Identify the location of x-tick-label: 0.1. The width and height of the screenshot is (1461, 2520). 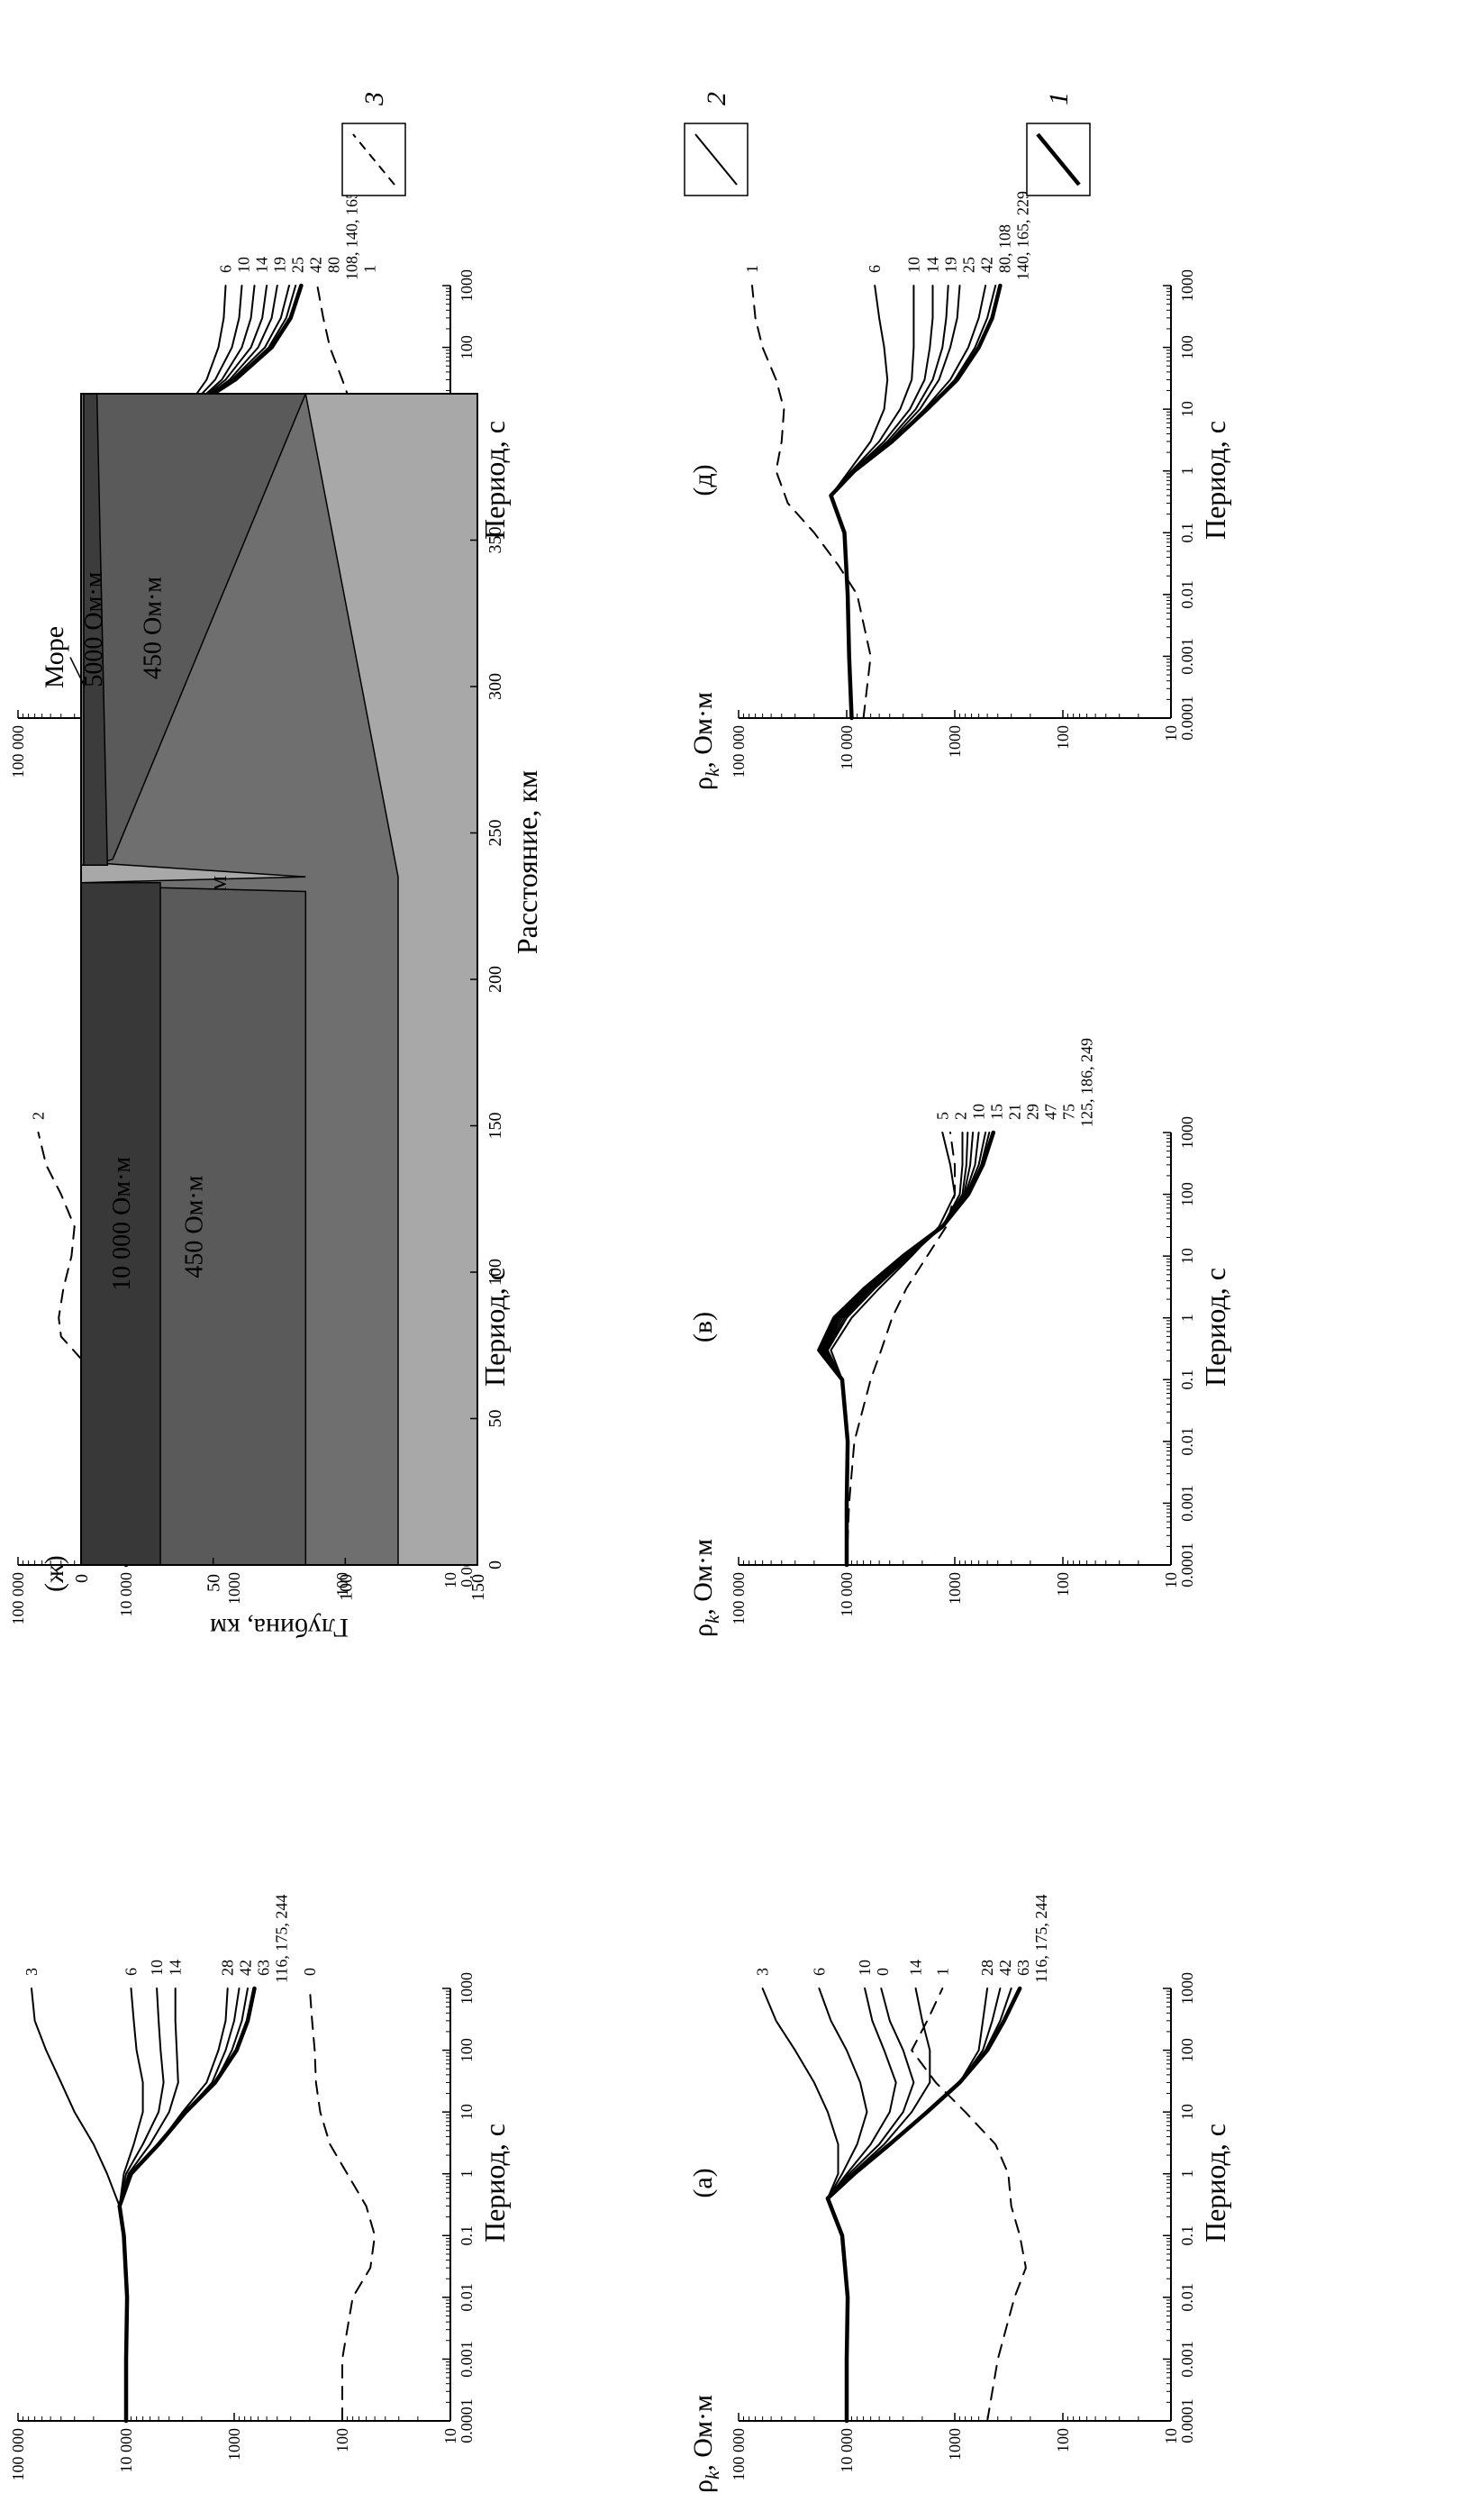
(1187, 533).